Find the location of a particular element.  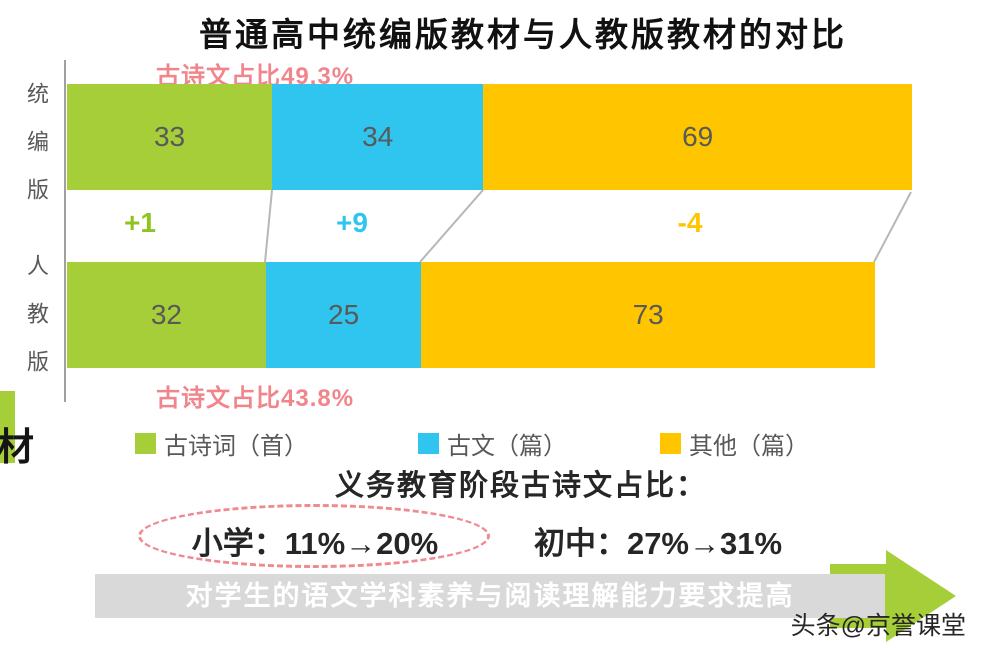

bar-segment-qita-top: 69 is located at coordinates (697, 137).